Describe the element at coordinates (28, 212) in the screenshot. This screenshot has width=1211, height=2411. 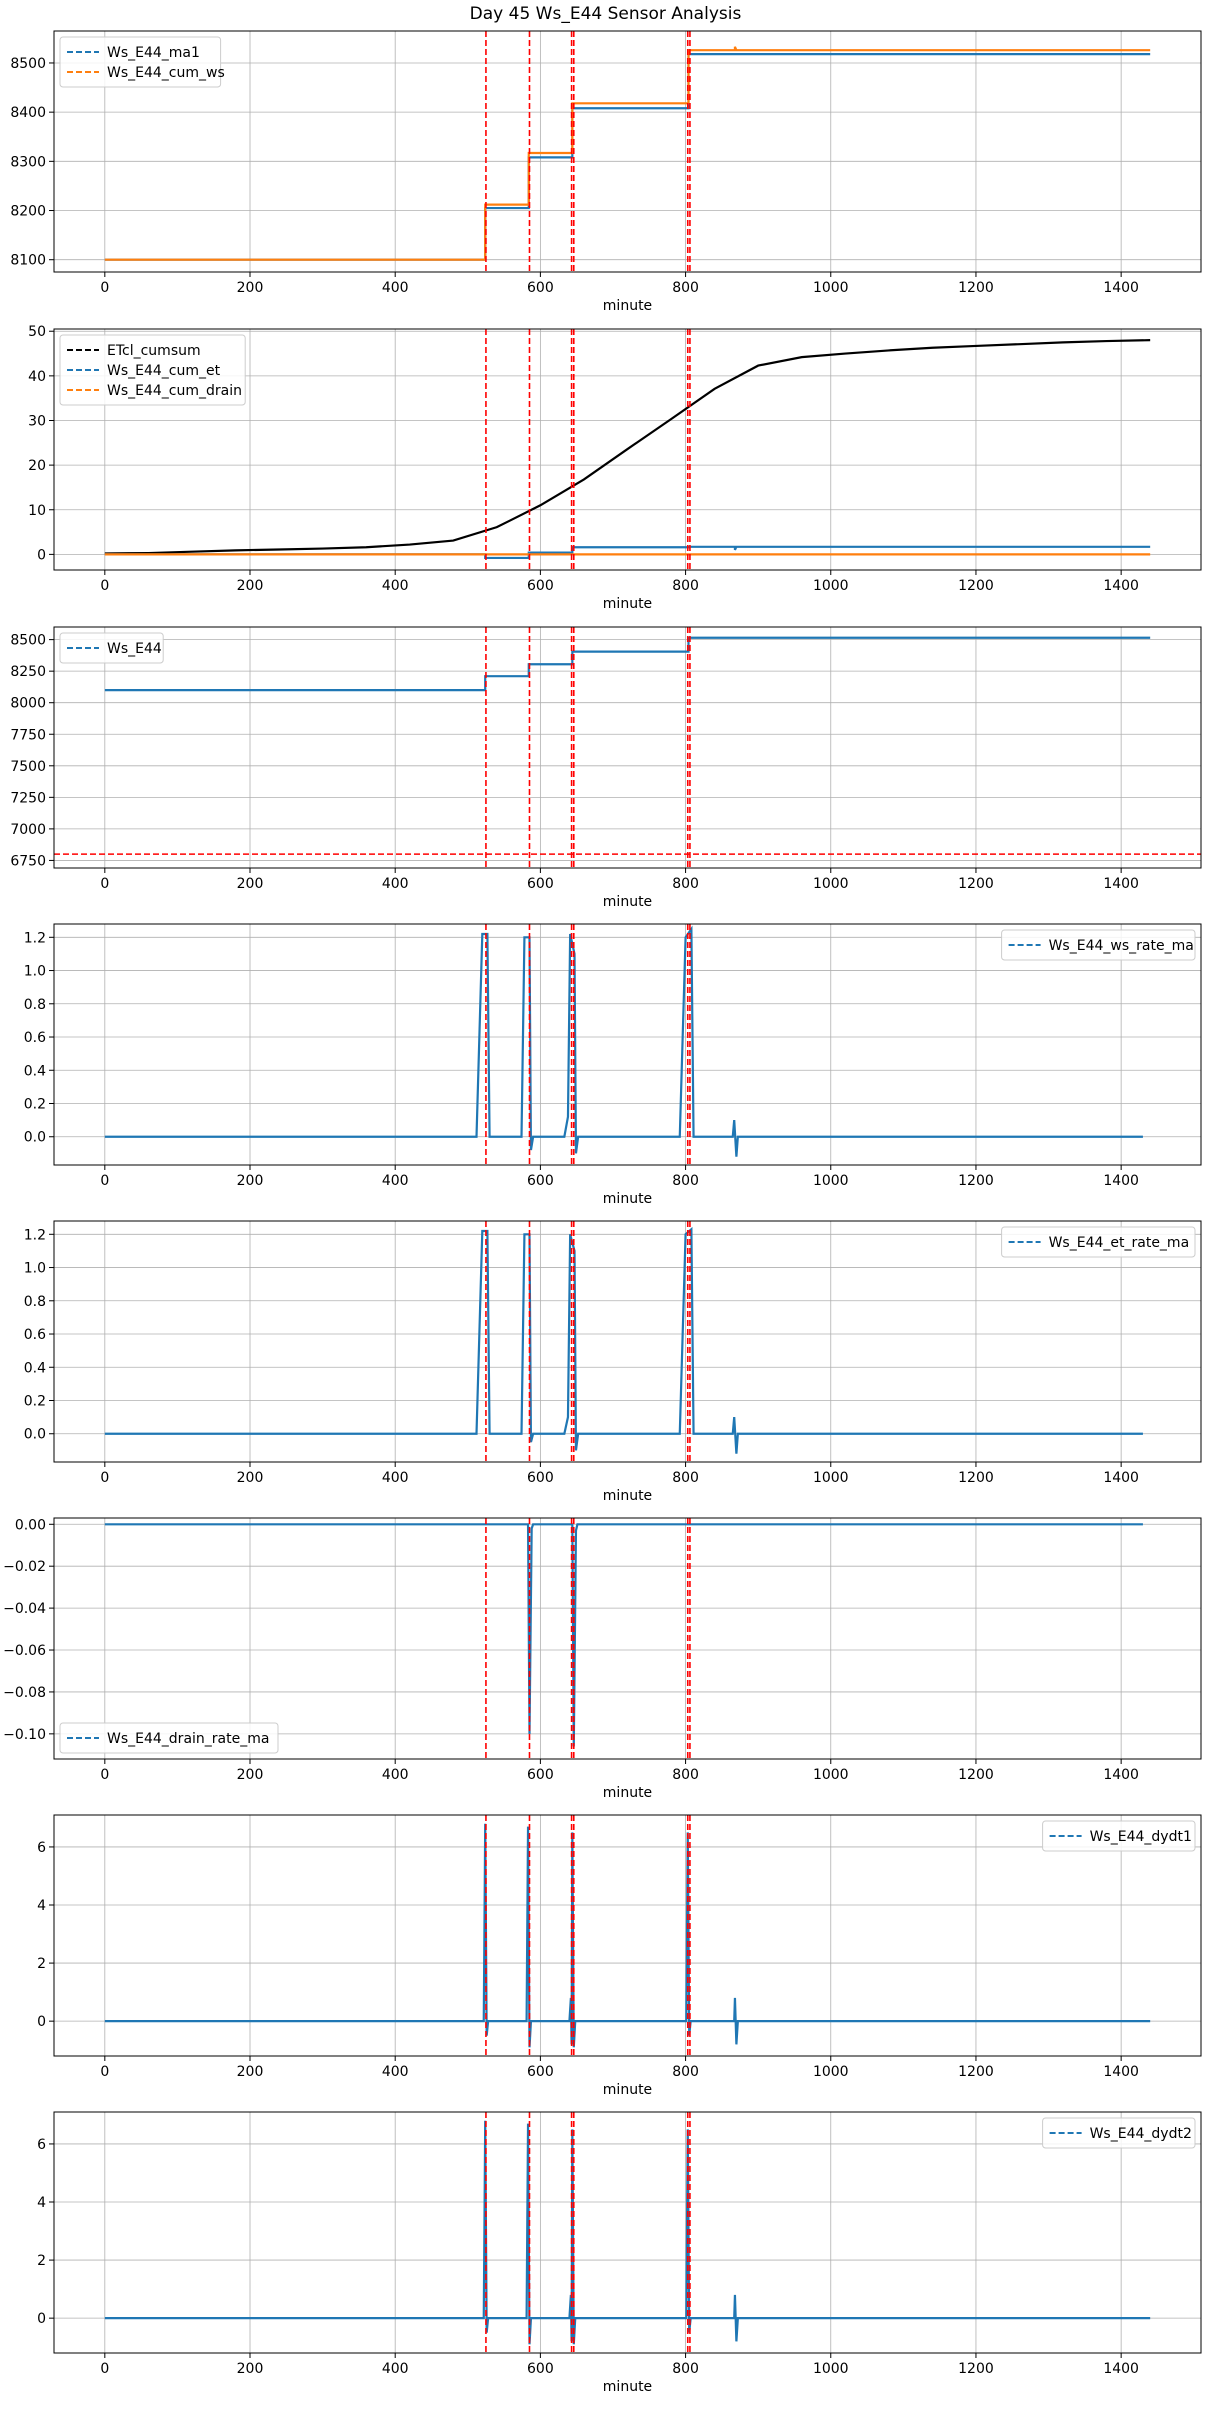
I see `y-tick-label: 8200` at that location.